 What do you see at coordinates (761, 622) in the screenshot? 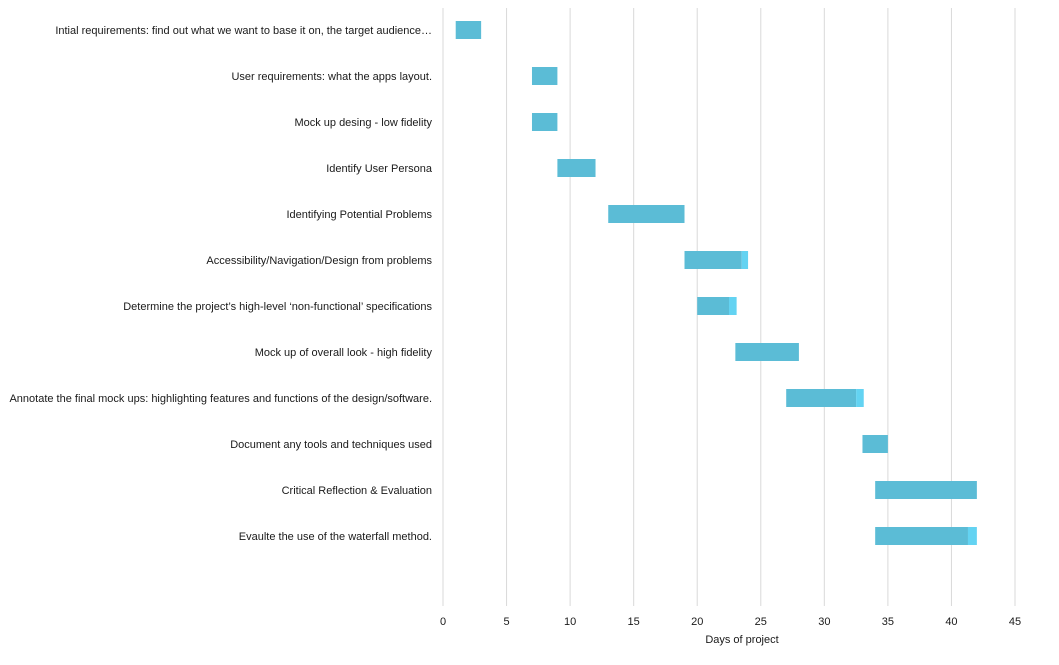
I see `x-tick-label: 25` at bounding box center [761, 622].